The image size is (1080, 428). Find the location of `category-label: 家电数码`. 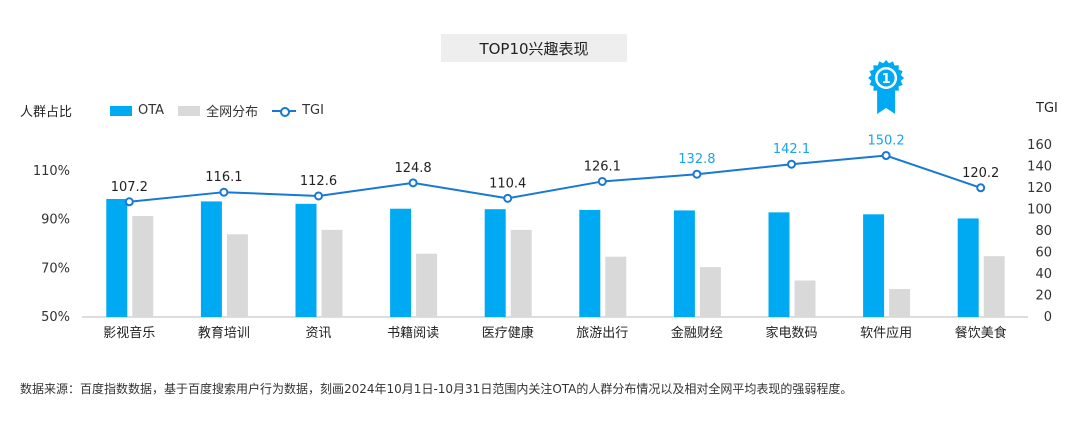

category-label: 家电数码 is located at coordinates (791, 333).